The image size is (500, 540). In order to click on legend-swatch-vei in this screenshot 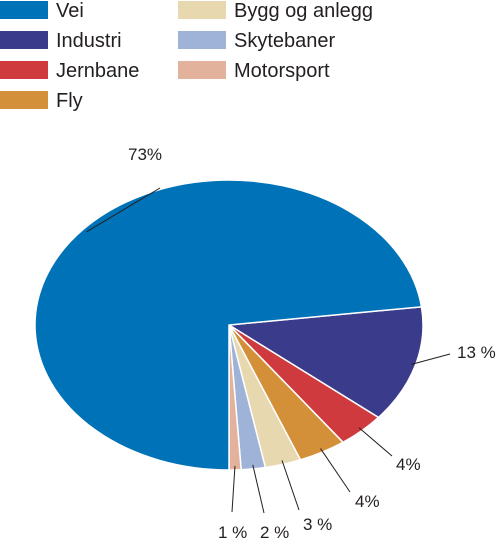, I will do `click(24, 10)`.